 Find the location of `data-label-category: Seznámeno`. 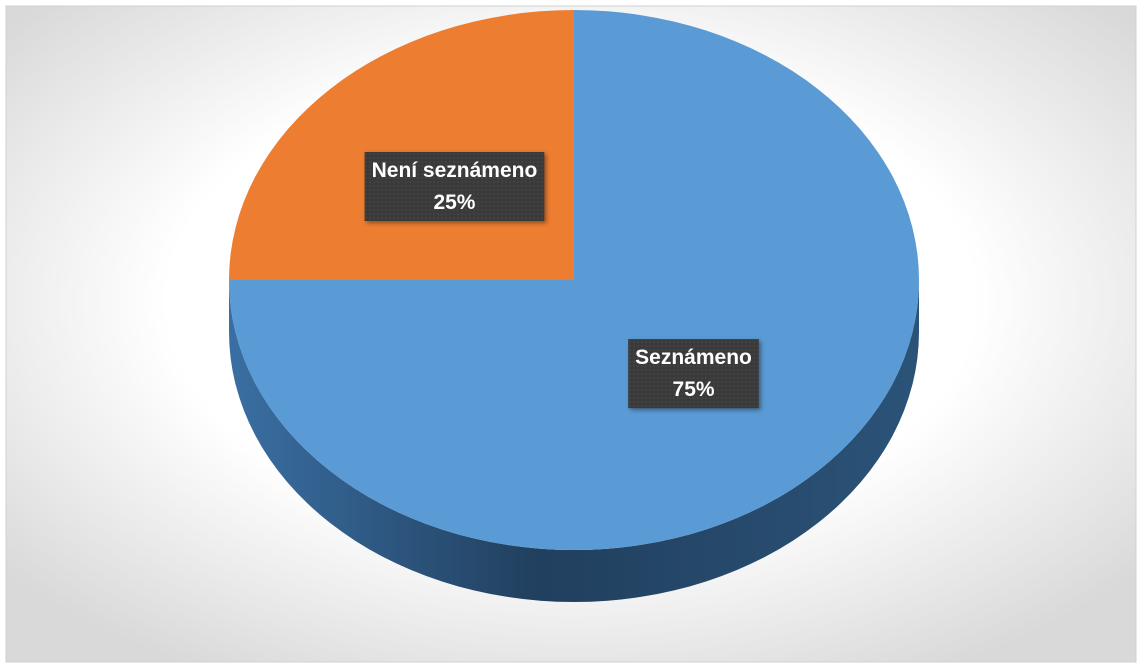

data-label-category: Seznámeno is located at coordinates (693, 357).